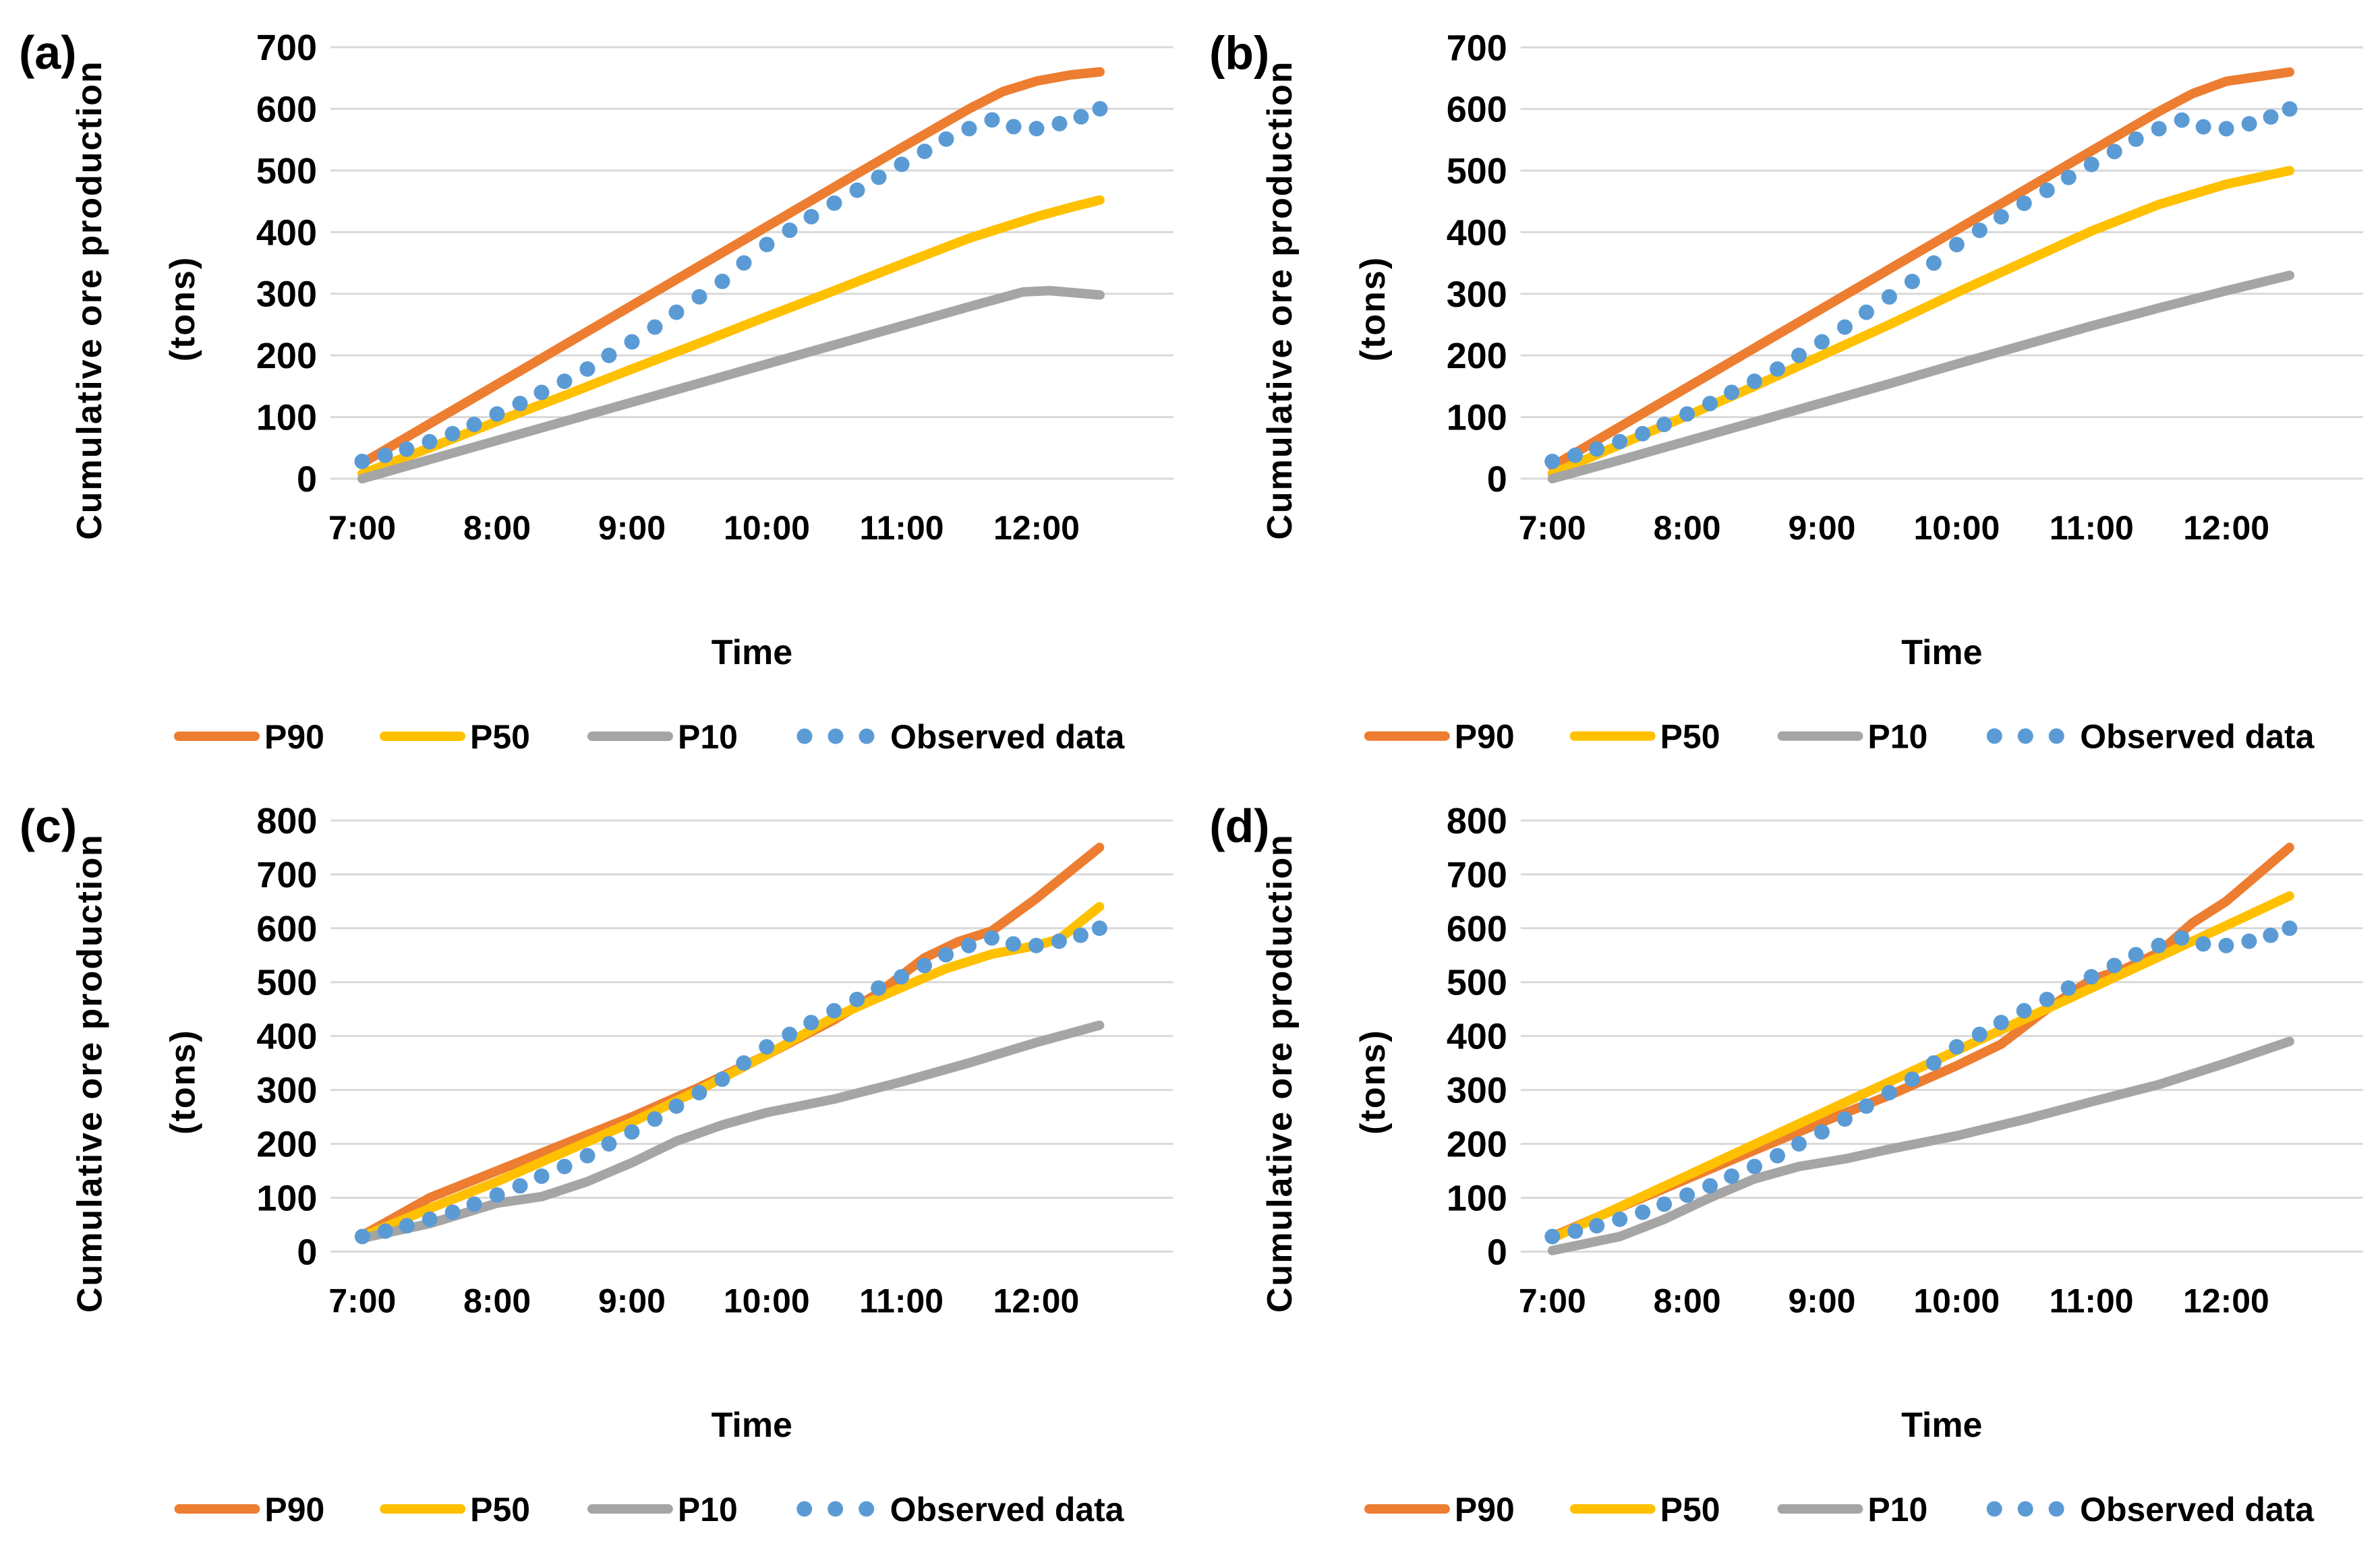 Image resolution: width=2380 pixels, height=1546 pixels. What do you see at coordinates (1477, 1198) in the screenshot?
I see `y-tick-label: 100` at bounding box center [1477, 1198].